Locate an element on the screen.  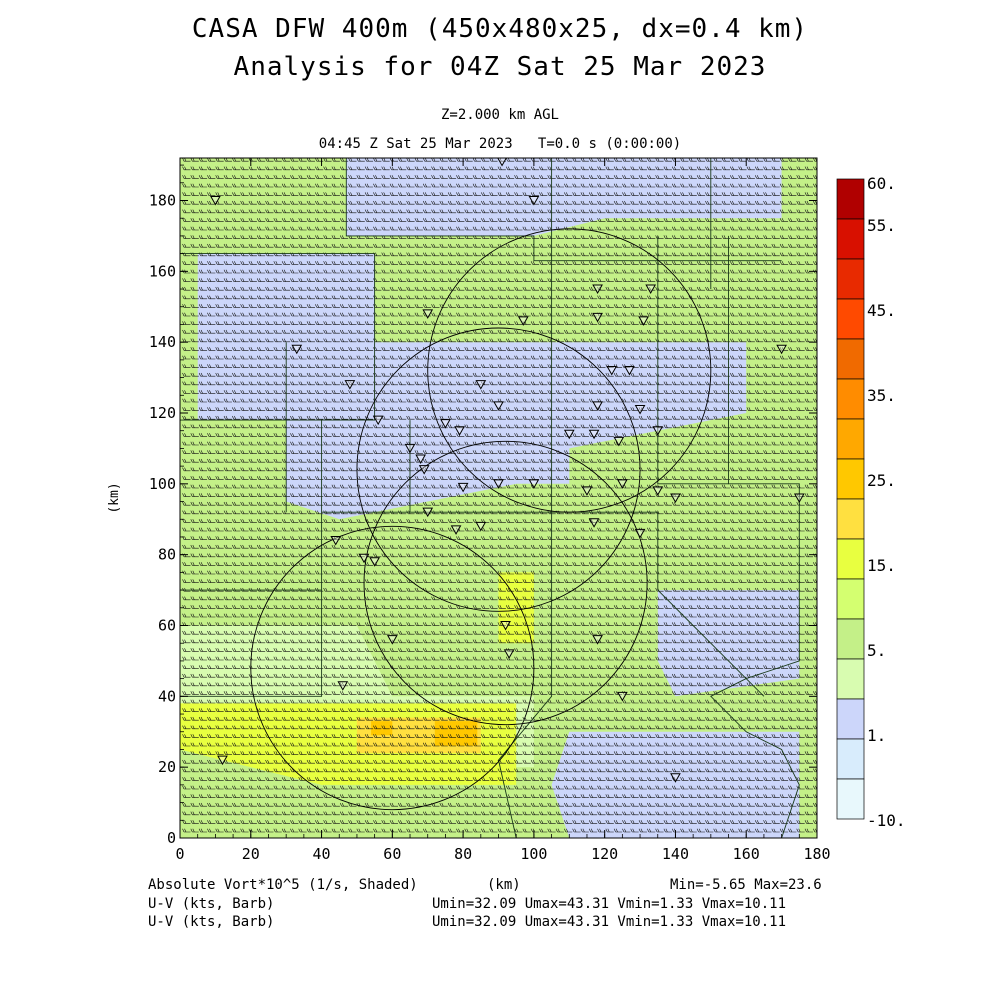
x-tick-label: 80 is located at coordinates (463, 854).